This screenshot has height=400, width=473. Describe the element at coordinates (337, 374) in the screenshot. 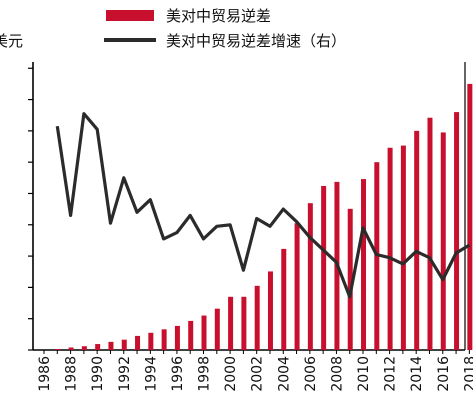

I see `x-tick-label: 2008` at that location.